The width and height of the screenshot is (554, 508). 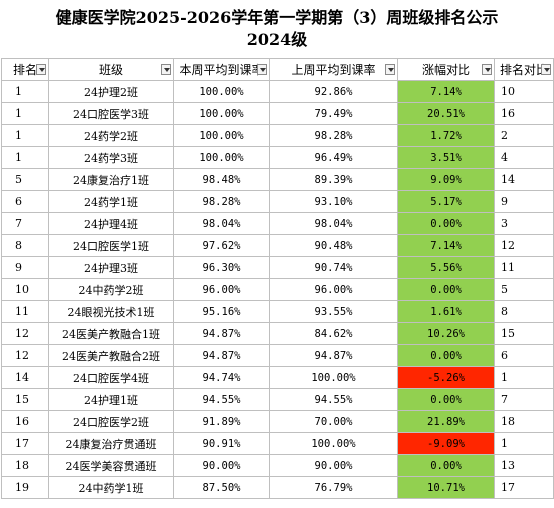 What do you see at coordinates (333, 289) in the screenshot?
I see `last-week-cell: 96.00%` at bounding box center [333, 289].